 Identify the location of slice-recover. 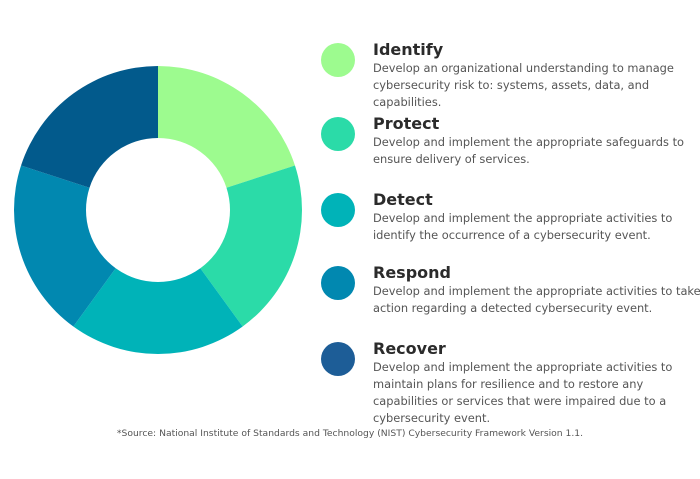
(89, 127).